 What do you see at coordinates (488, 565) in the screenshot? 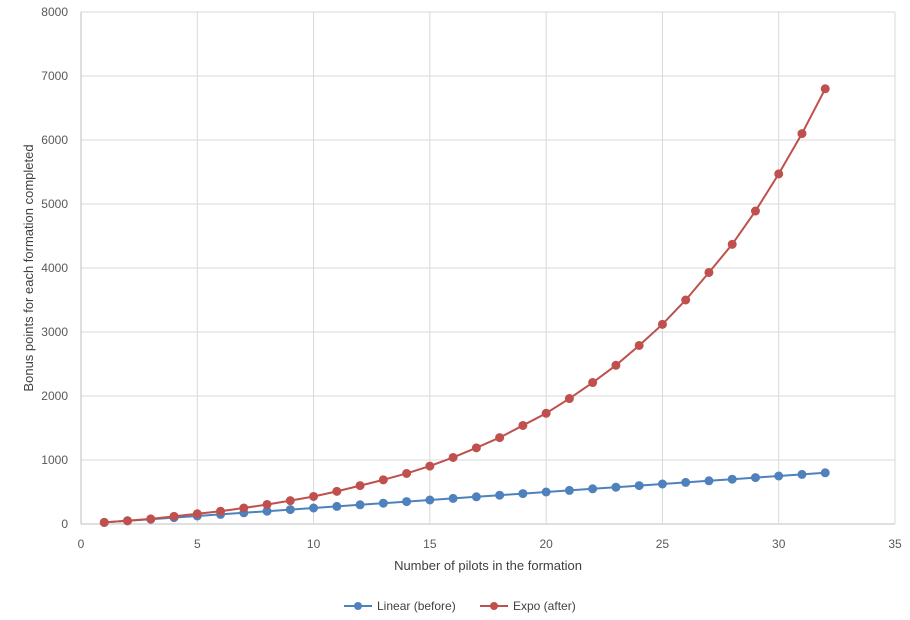
I see `x-axis-title: Number of pilots in the formation` at bounding box center [488, 565].